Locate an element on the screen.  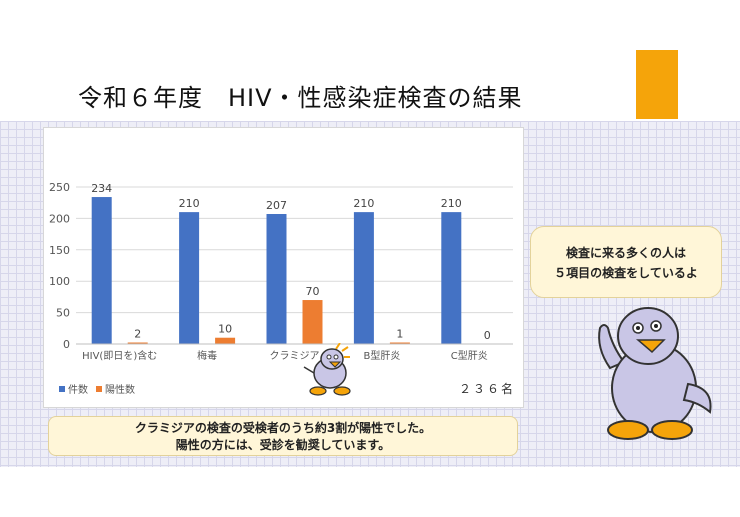
slide-title: 令和６年度 HIV・性感染症検査の結果 is located at coordinates (300, 98).